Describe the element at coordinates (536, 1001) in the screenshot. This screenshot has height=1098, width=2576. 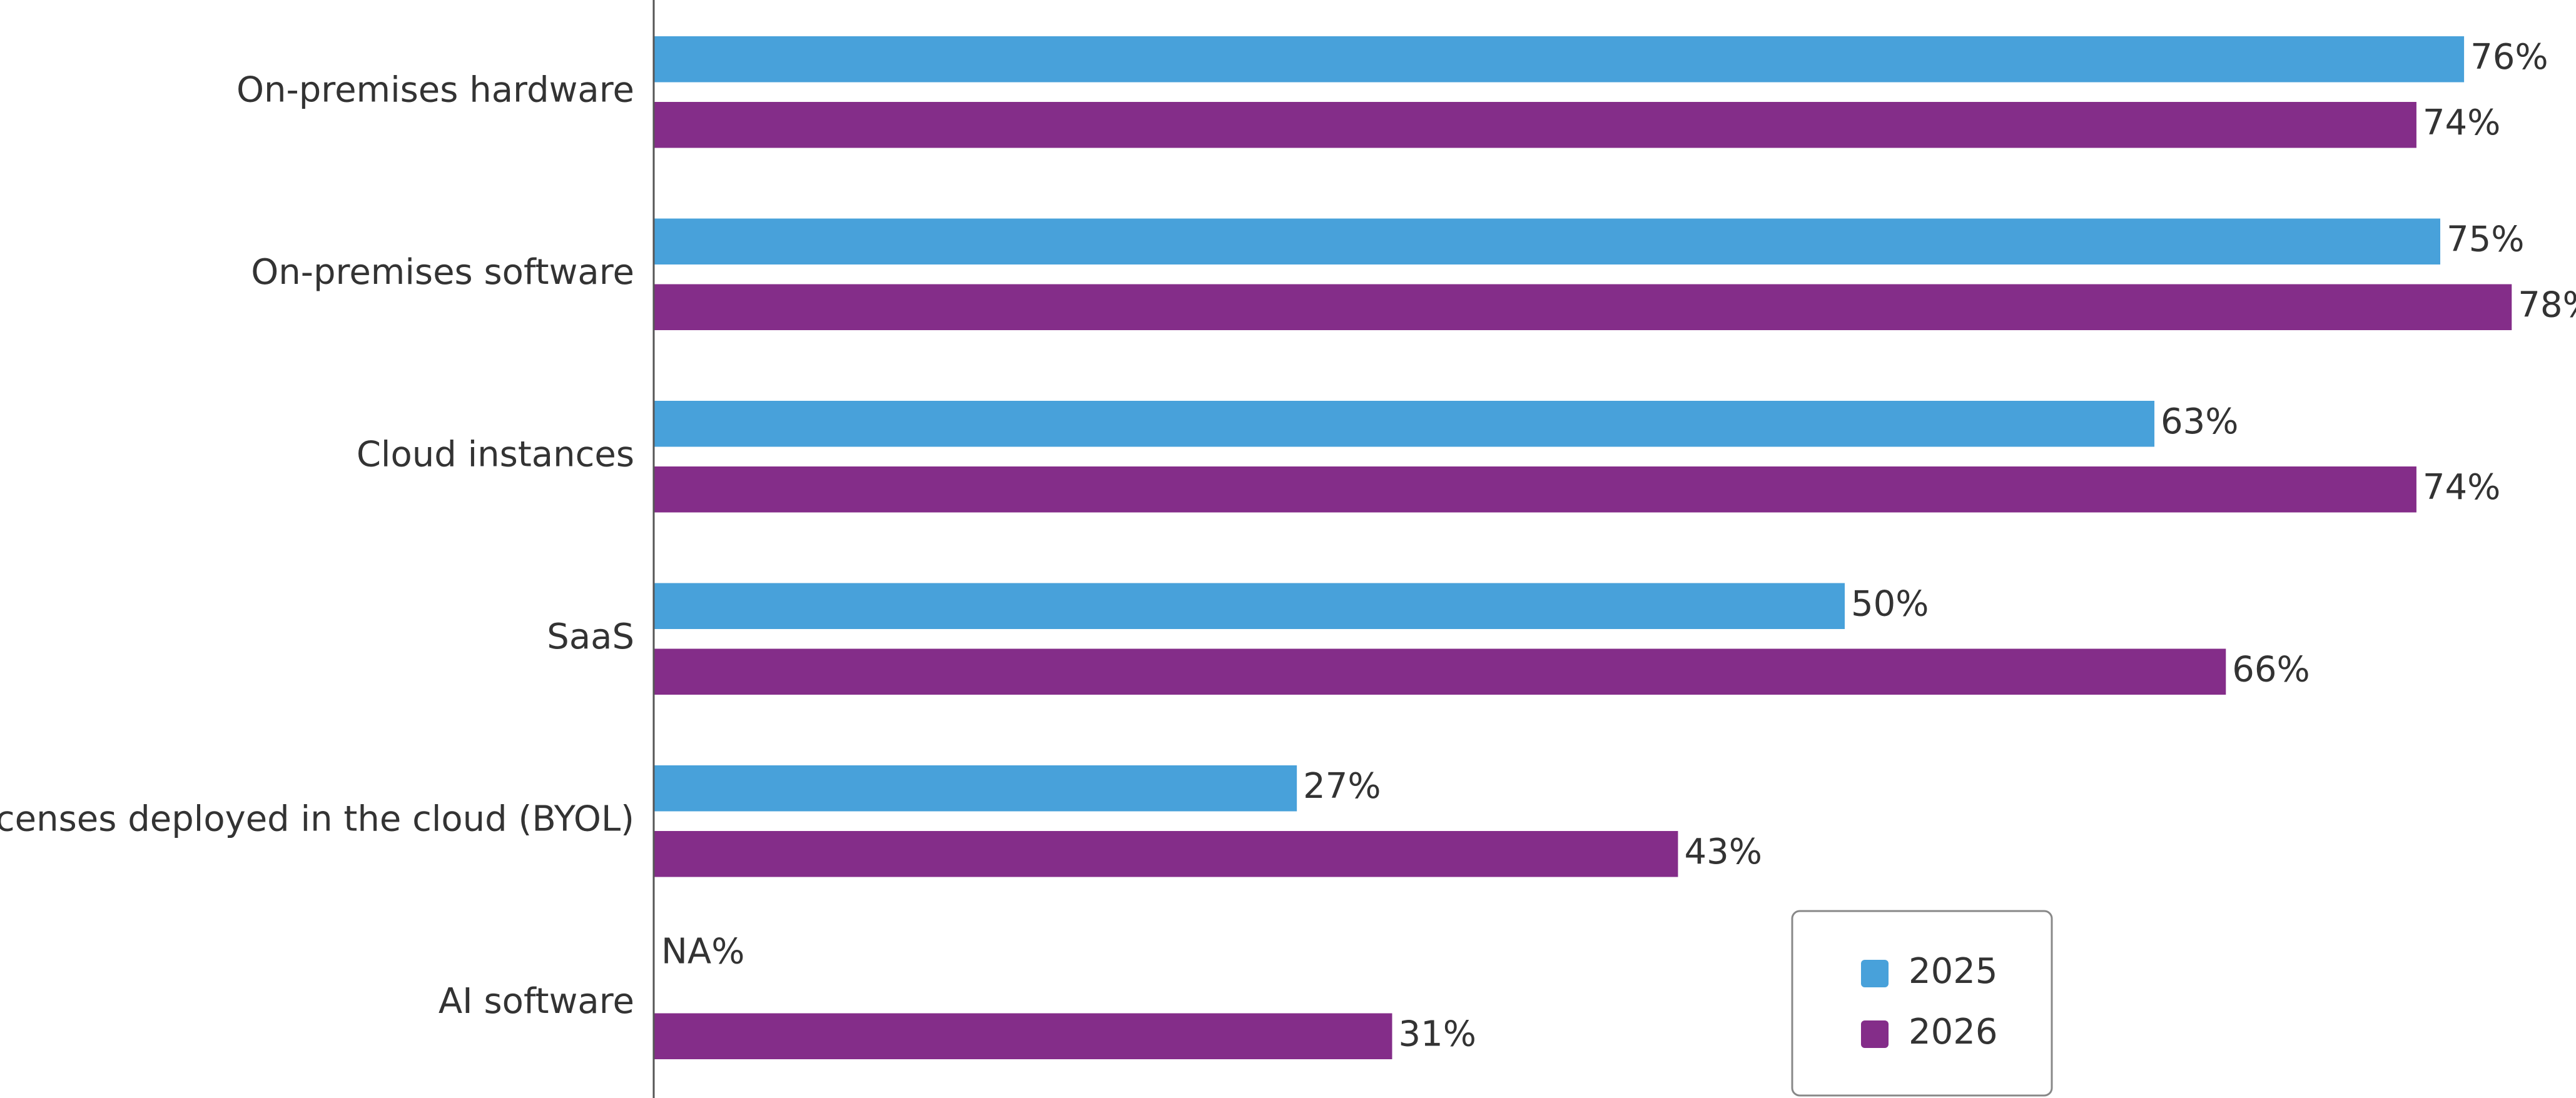
I see `category-label: AI software` at that location.